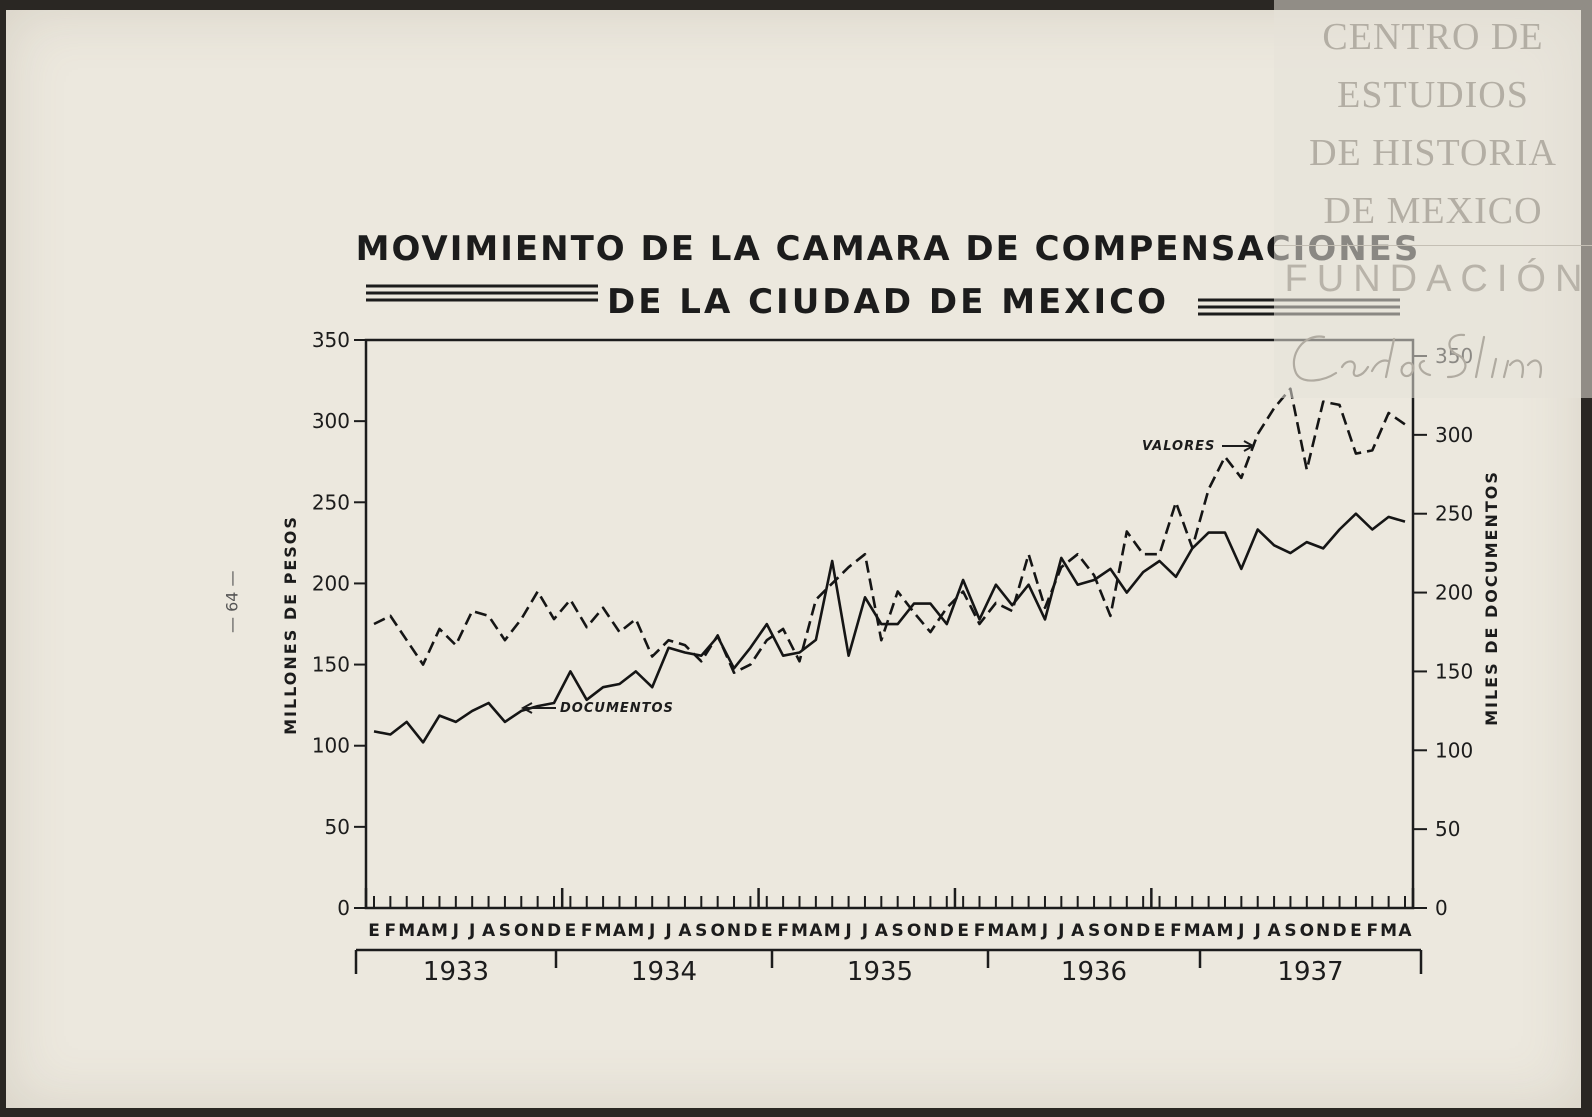 This screenshot has height=1117, width=1592. Describe the element at coordinates (1454, 750) in the screenshot. I see `right-tick-label: 100` at that location.